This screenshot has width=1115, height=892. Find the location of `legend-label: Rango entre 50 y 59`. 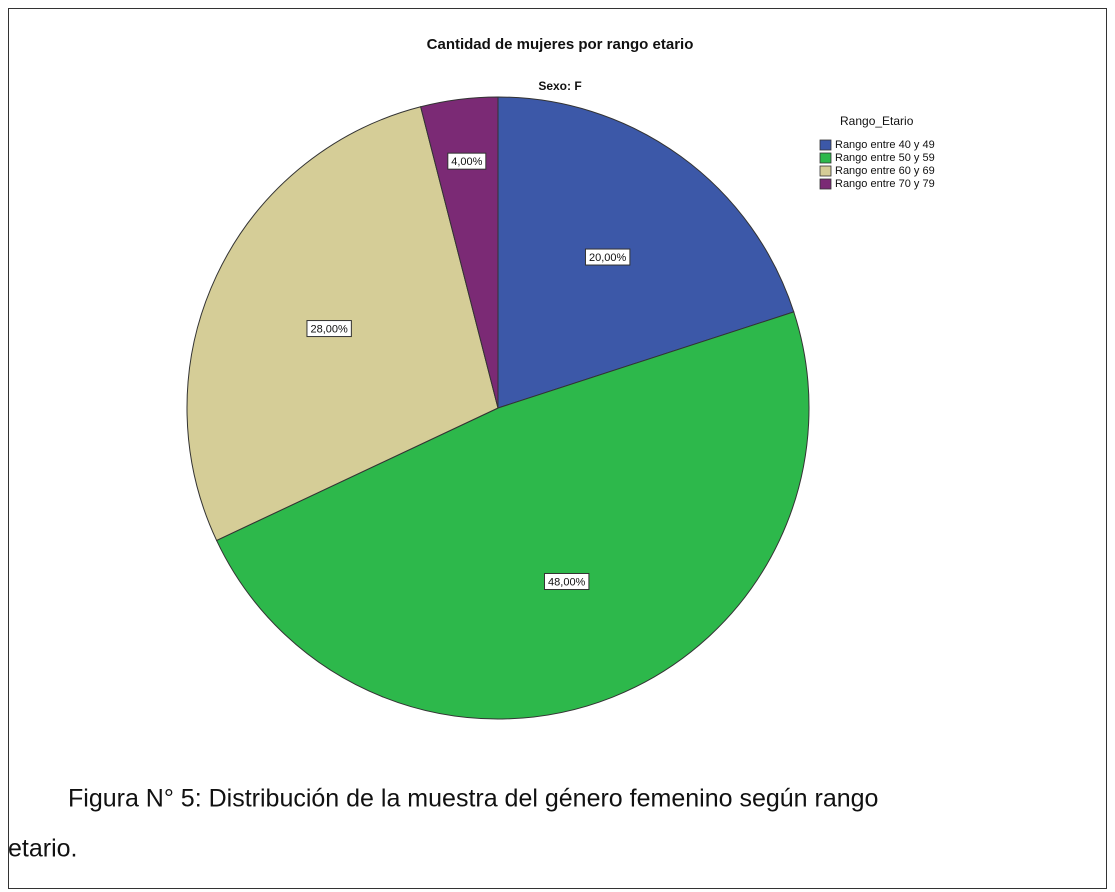

legend-label: Rango entre 50 y 59 is located at coordinates (885, 158).